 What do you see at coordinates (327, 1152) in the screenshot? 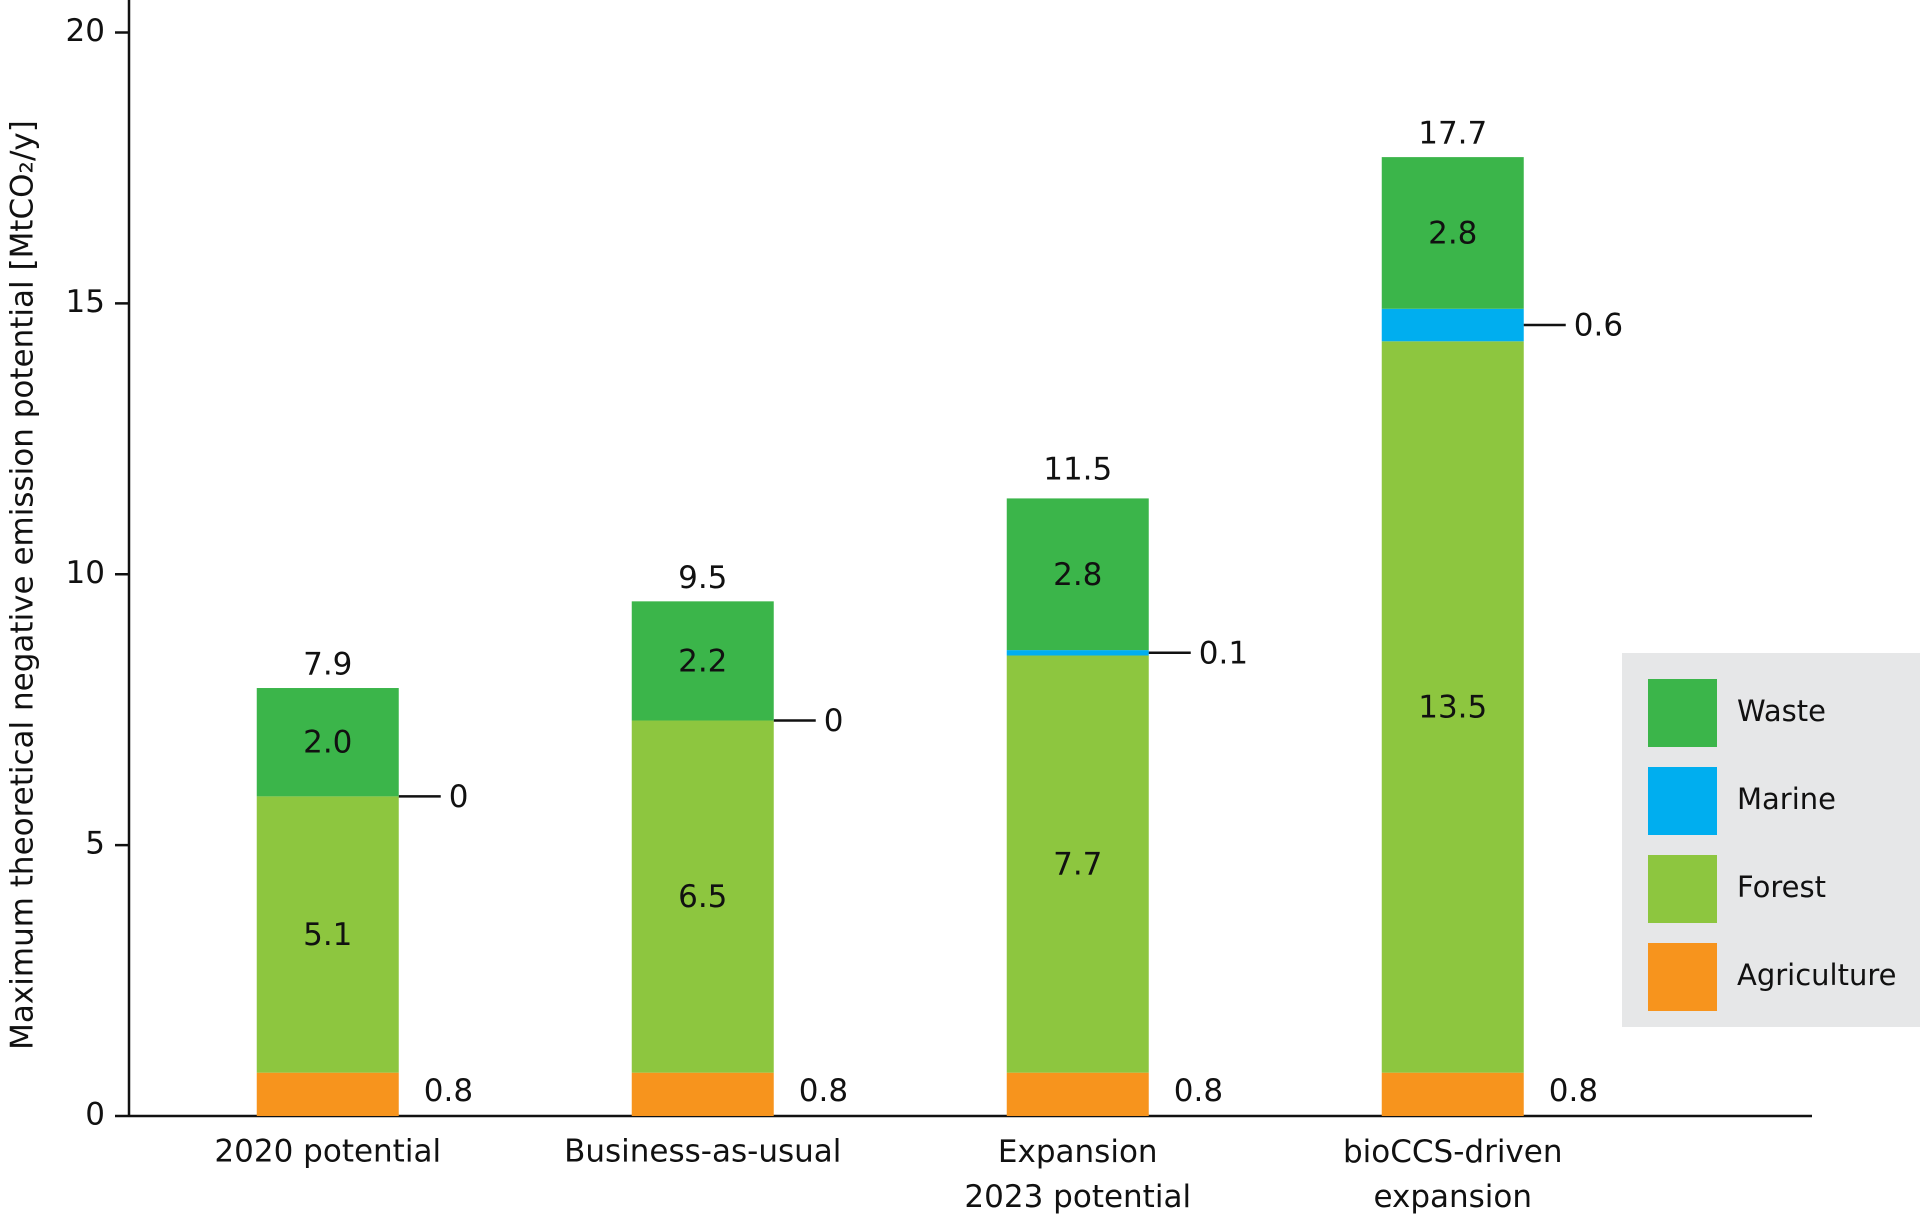
I see `x-tick-label: 2020 potential` at bounding box center [327, 1152].